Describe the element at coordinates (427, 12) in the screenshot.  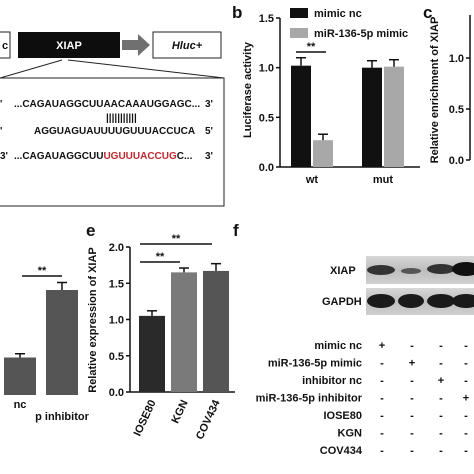
I see `panel-label: c` at that location.